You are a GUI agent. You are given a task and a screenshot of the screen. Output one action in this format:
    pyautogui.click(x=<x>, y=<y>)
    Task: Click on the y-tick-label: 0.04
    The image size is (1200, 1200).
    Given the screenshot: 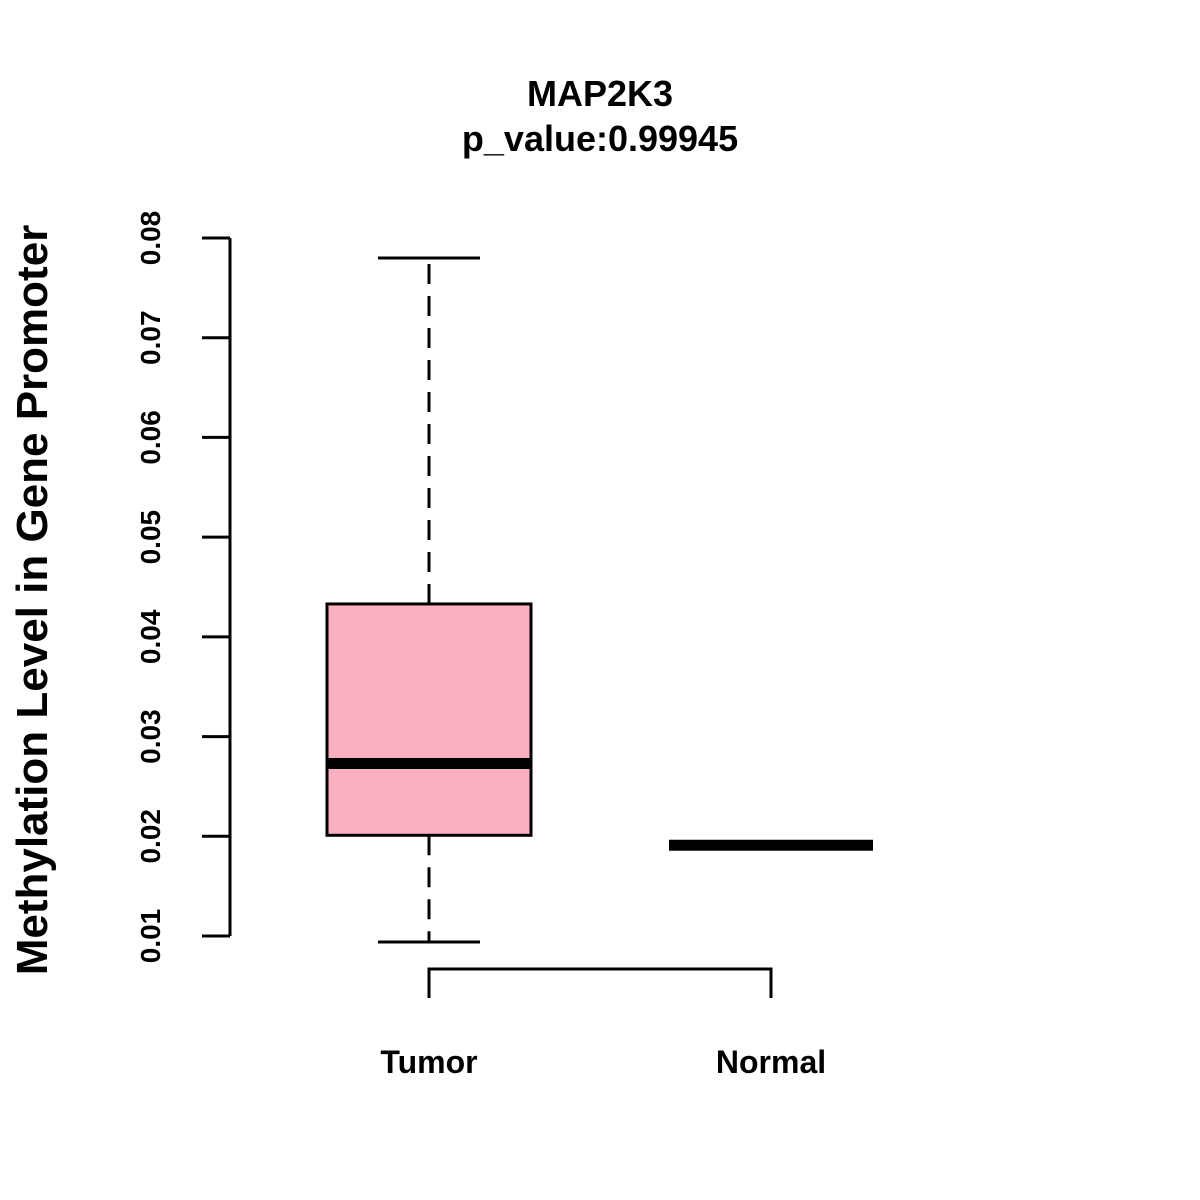 What is the action you would take?
    pyautogui.click(x=150, y=636)
    